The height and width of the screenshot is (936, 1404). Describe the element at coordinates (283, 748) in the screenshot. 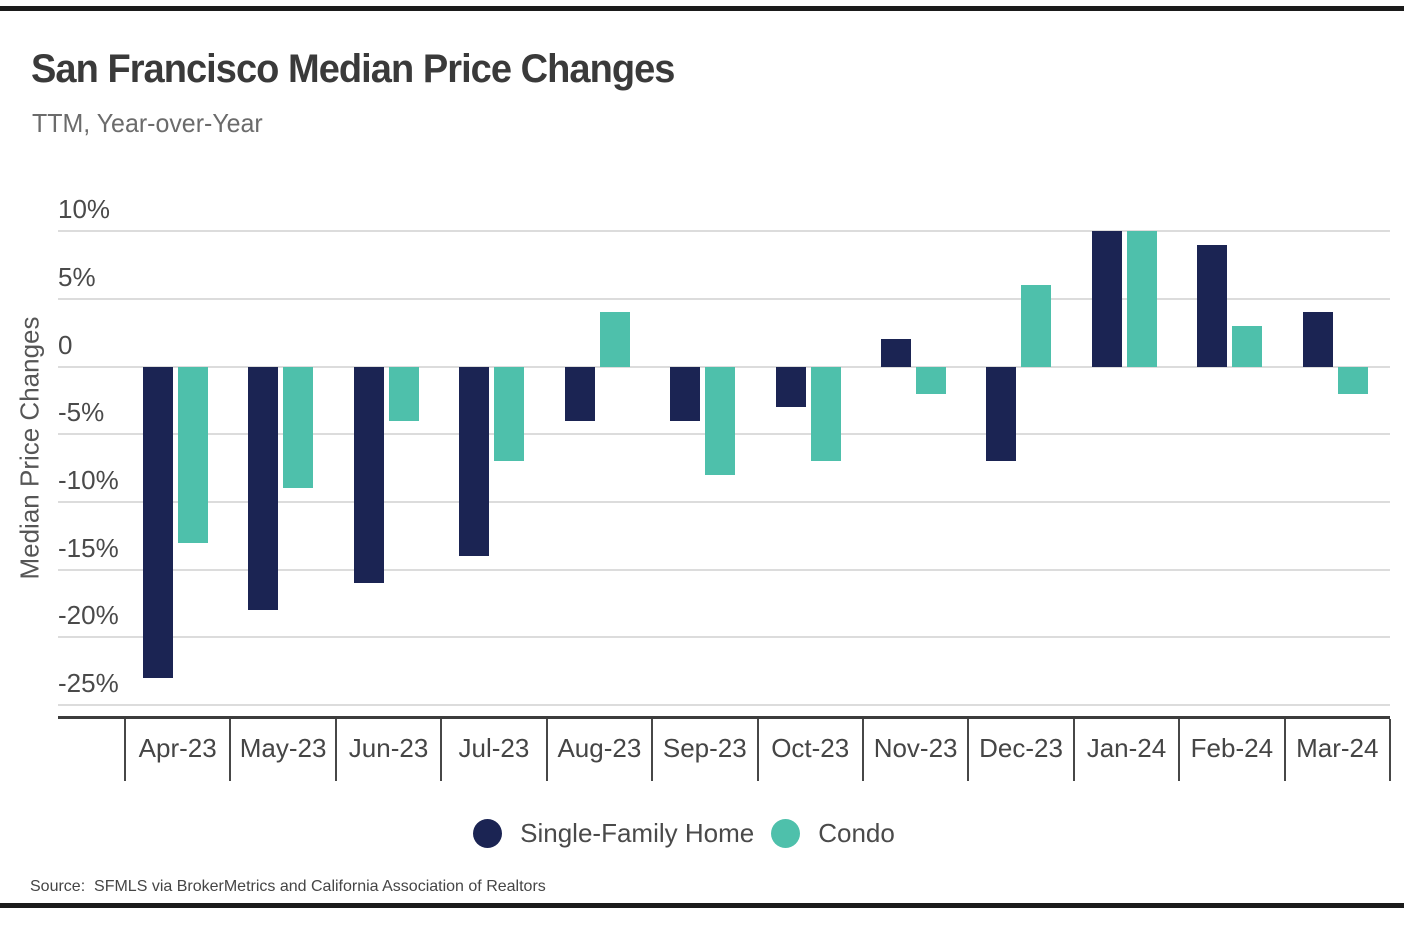

I see `x-tick-label-may-23: May-23` at that location.